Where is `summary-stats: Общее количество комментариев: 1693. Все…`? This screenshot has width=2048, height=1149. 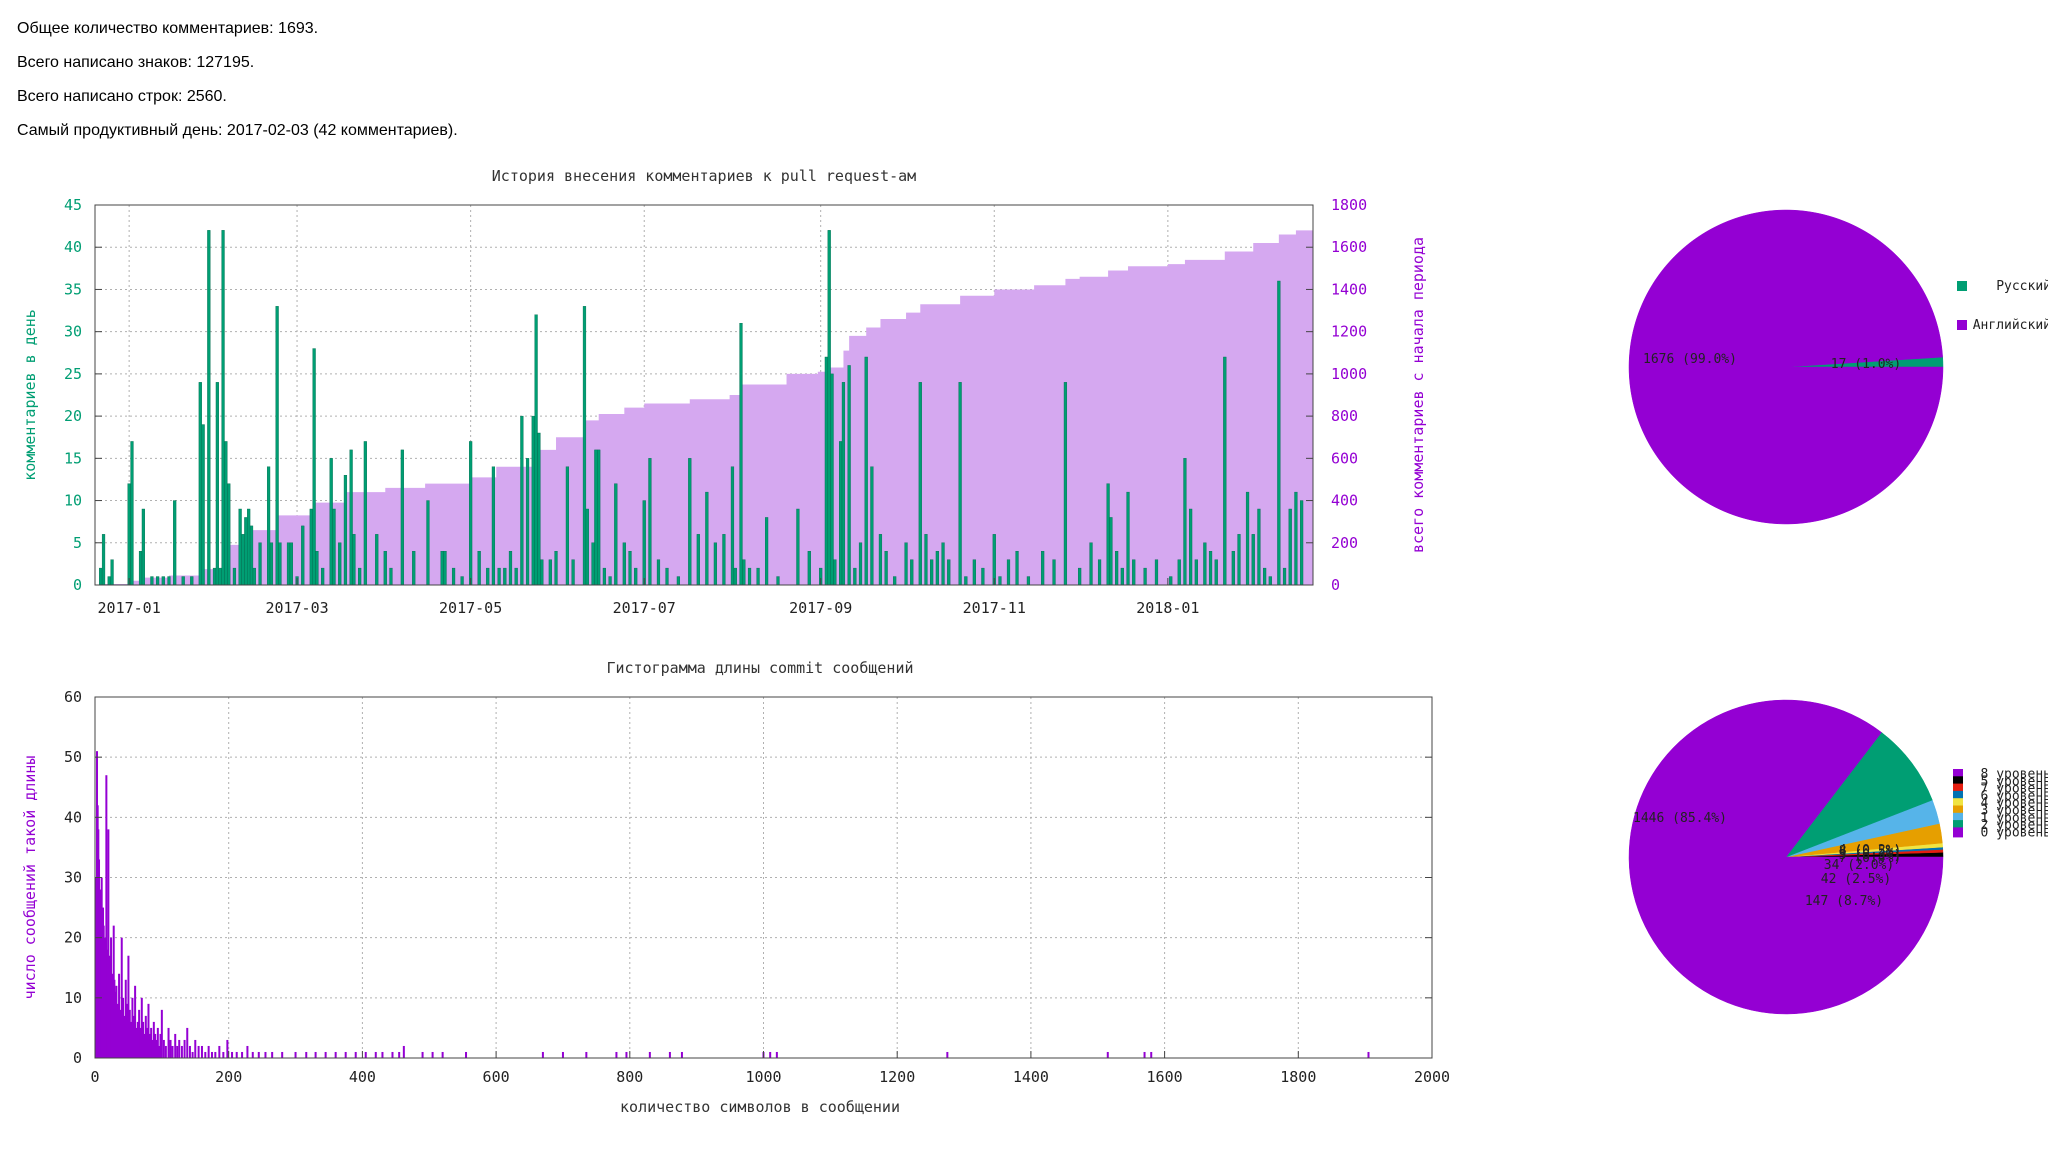
summary-stats: Общее количество комментариев: 1693. Все… is located at coordinates (237, 80).